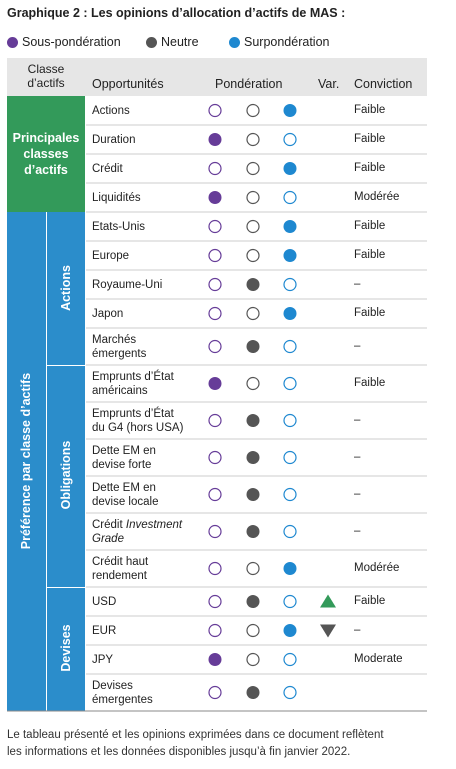 This screenshot has height=769, width=456. I want to click on group-label-line: classes, so click(46, 154).